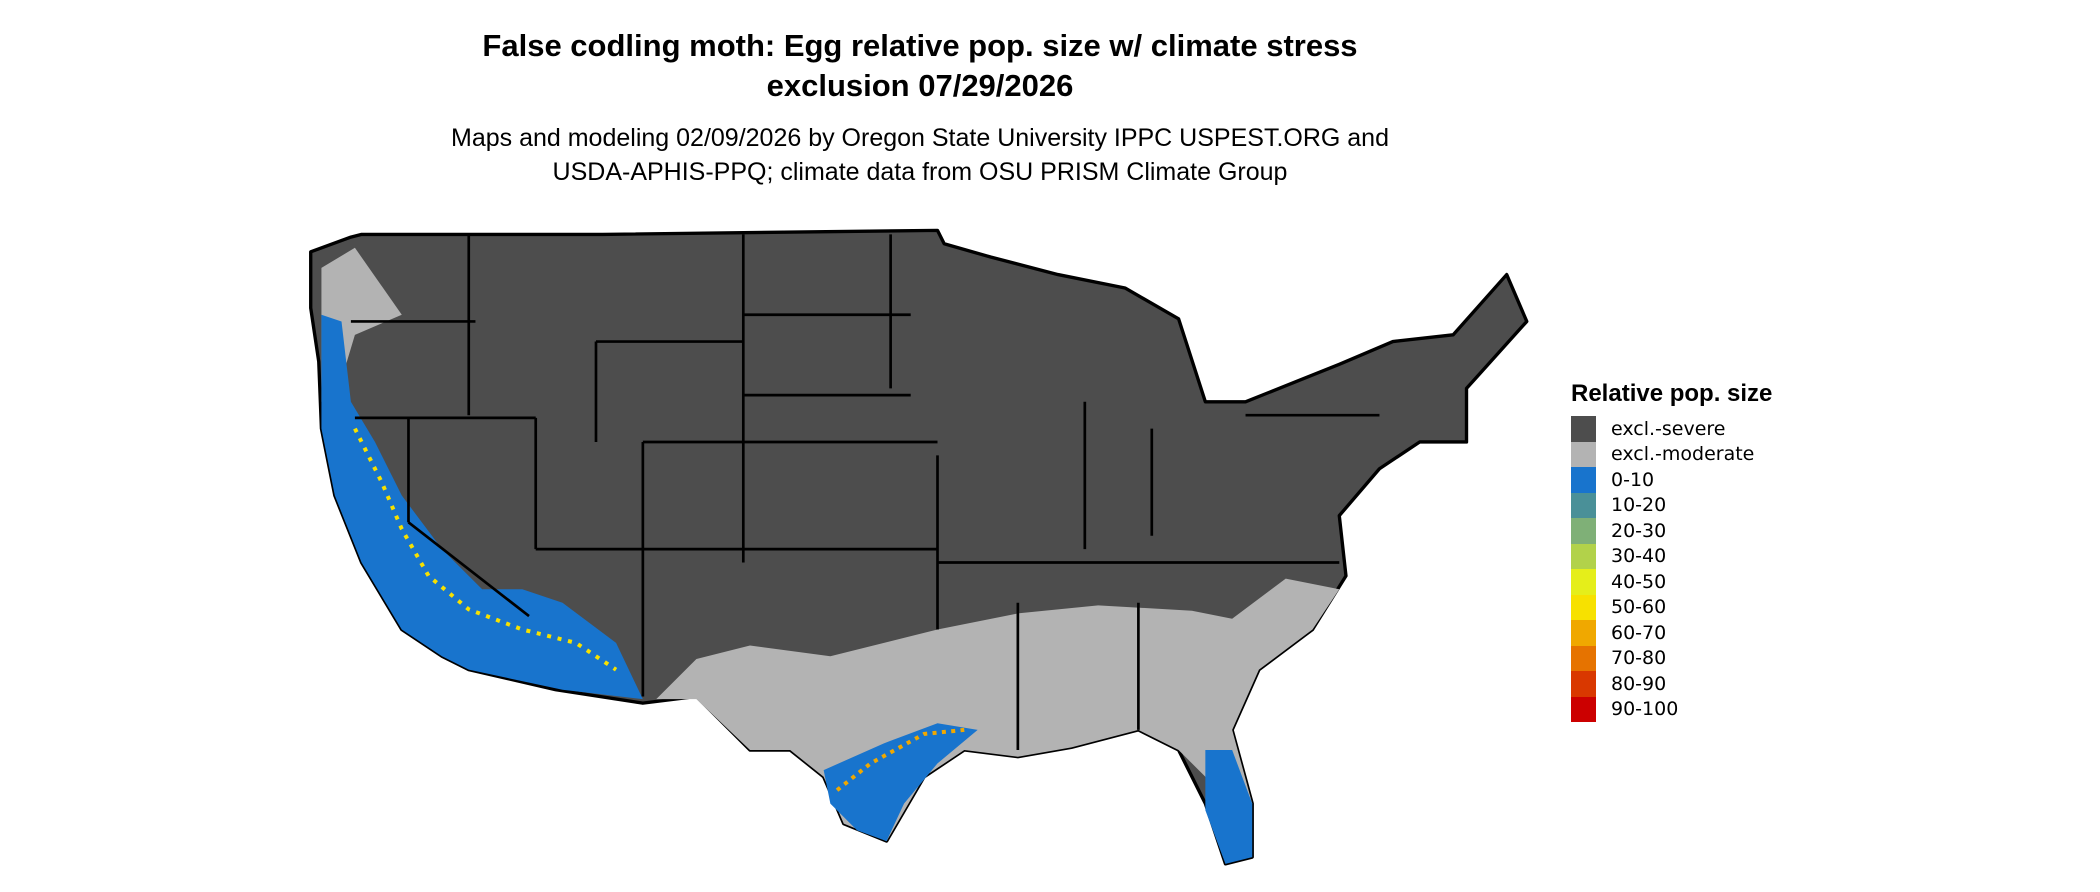  What do you see at coordinates (1639, 607) in the screenshot?
I see `legend-label: 50-60` at bounding box center [1639, 607].